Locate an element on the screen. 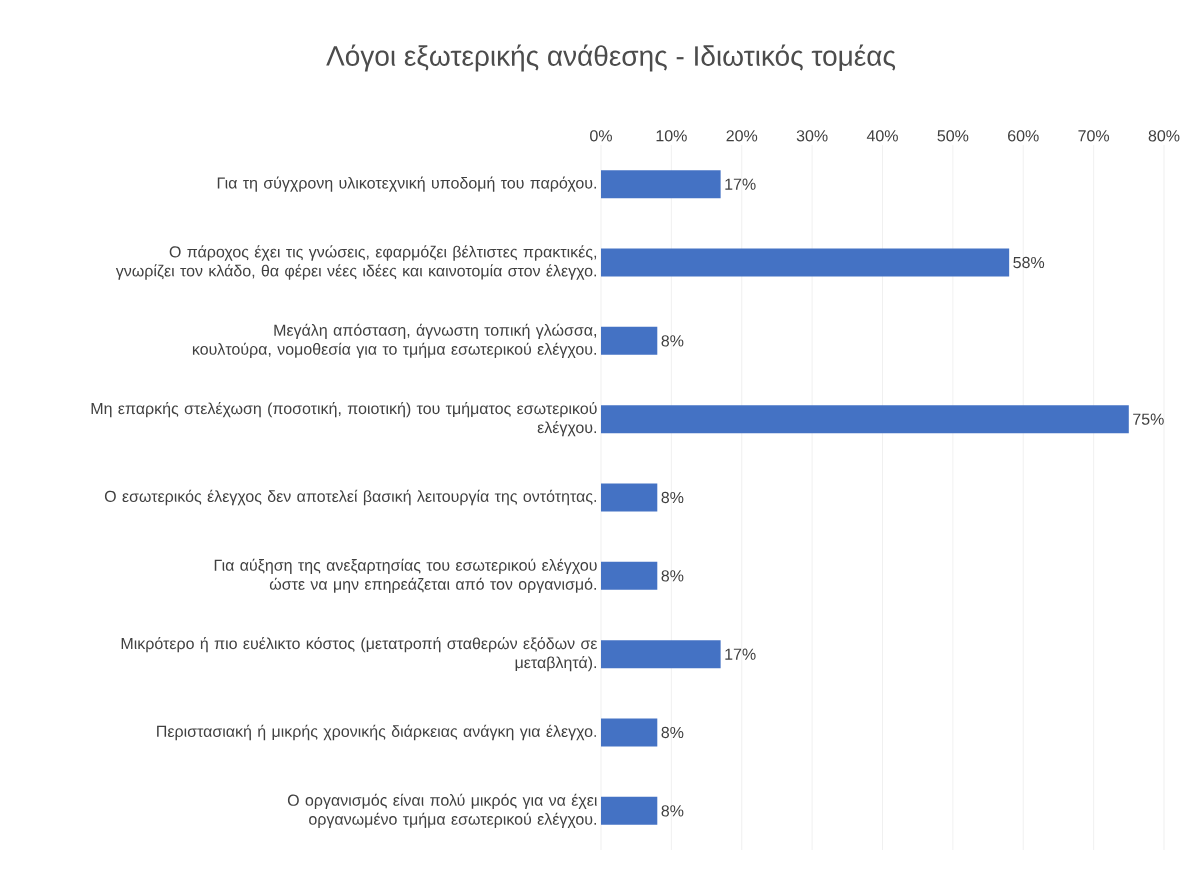  x-tick-label: 60% is located at coordinates (1023, 136).